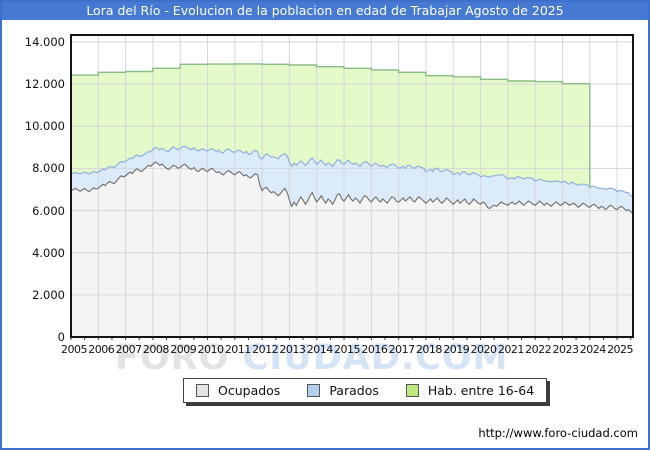  I want to click on y-tick-label: 14.000, so click(44, 42).